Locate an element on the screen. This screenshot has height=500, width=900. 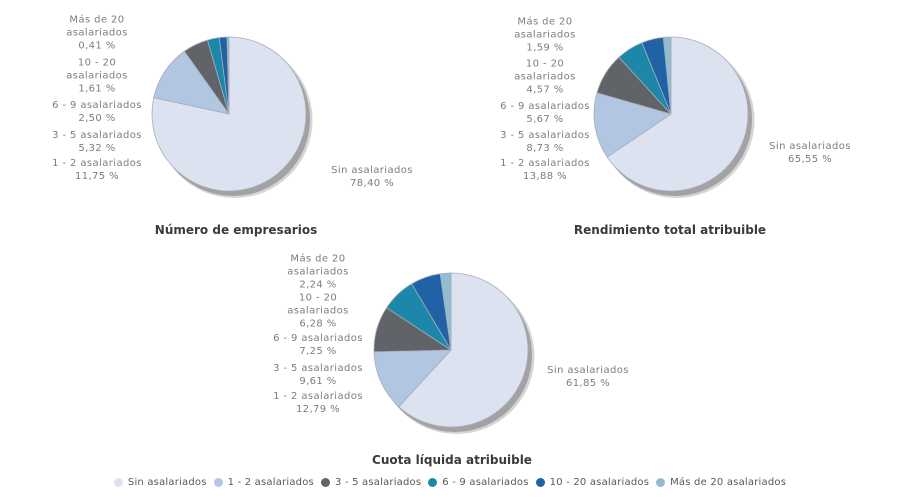
slice-label-10-20-asalariados: 10 - 20 asalariados 6,28 % is located at coordinates (317, 311).